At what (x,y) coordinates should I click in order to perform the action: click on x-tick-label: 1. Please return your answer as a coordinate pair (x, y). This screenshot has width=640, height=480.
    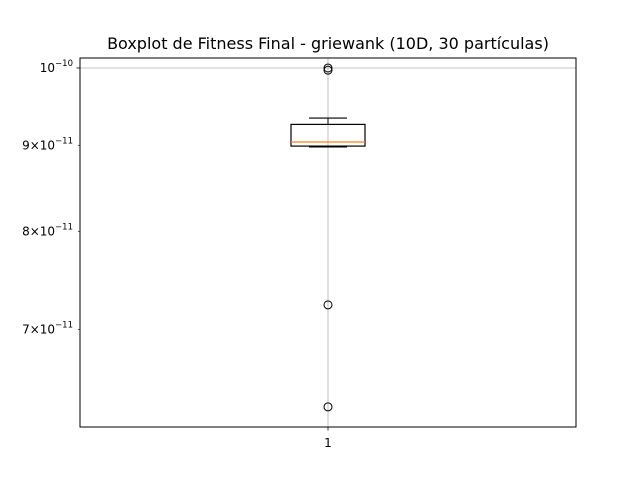
    Looking at the image, I should click on (328, 443).